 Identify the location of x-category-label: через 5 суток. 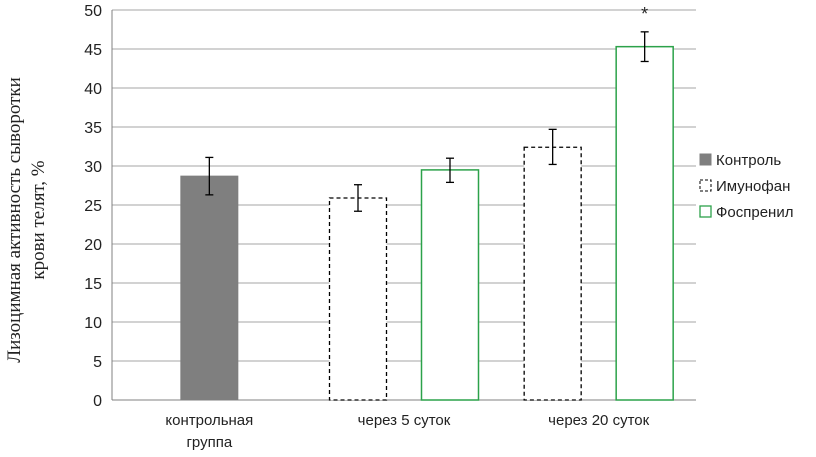
(404, 420).